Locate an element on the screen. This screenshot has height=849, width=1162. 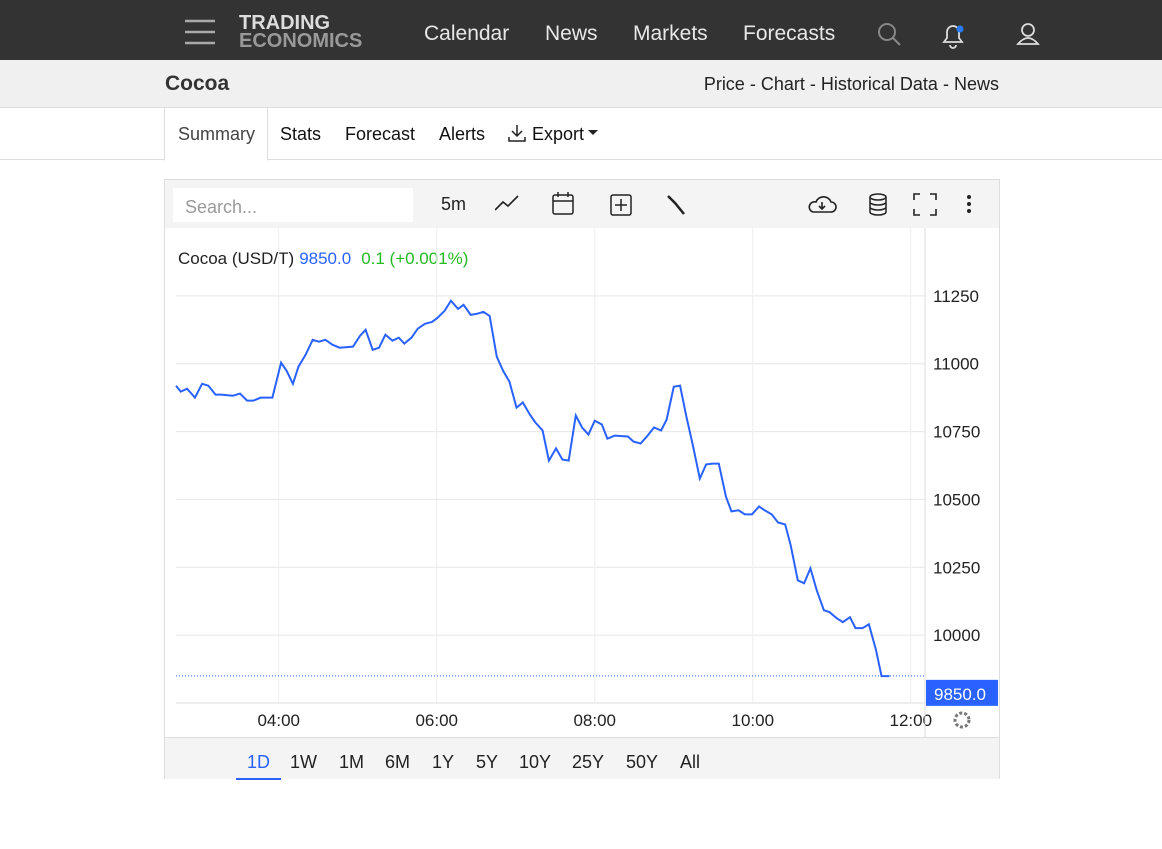
logo-bottom: ECONOMICS is located at coordinates (301, 41).